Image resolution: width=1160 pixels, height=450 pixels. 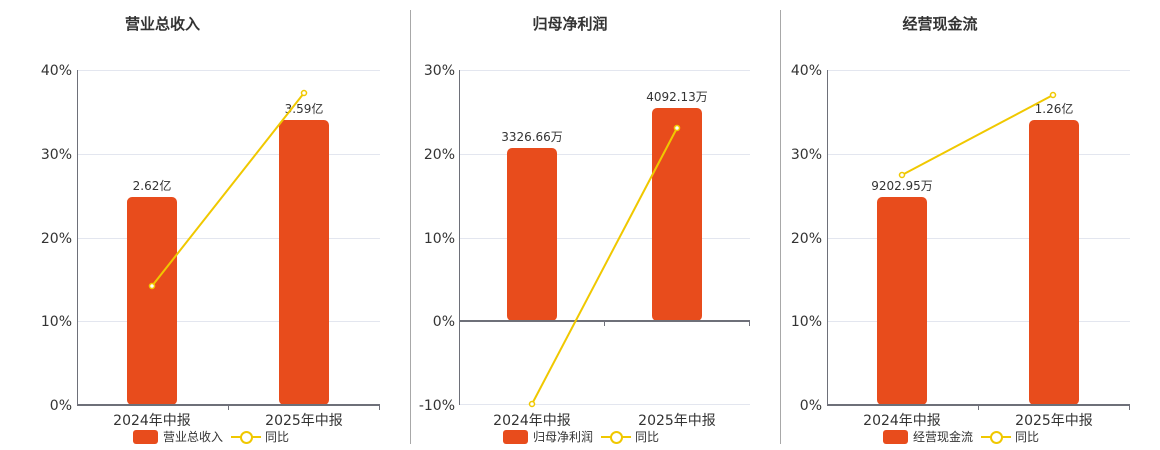 I want to click on y-tick: -10%, so click(x=437, y=406).